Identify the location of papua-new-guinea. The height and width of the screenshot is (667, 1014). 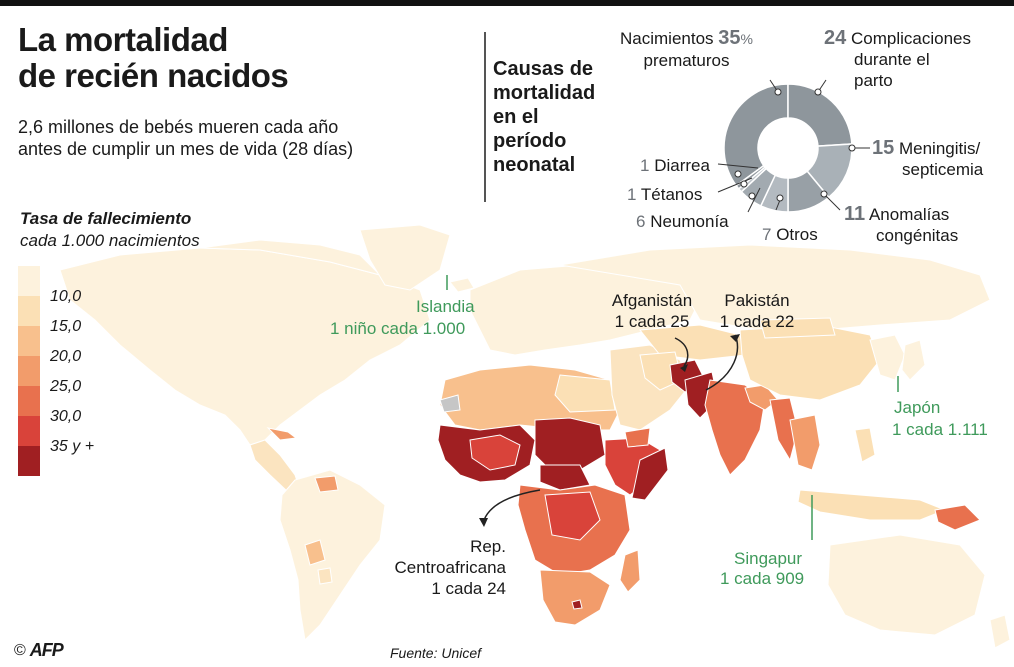
(957, 517).